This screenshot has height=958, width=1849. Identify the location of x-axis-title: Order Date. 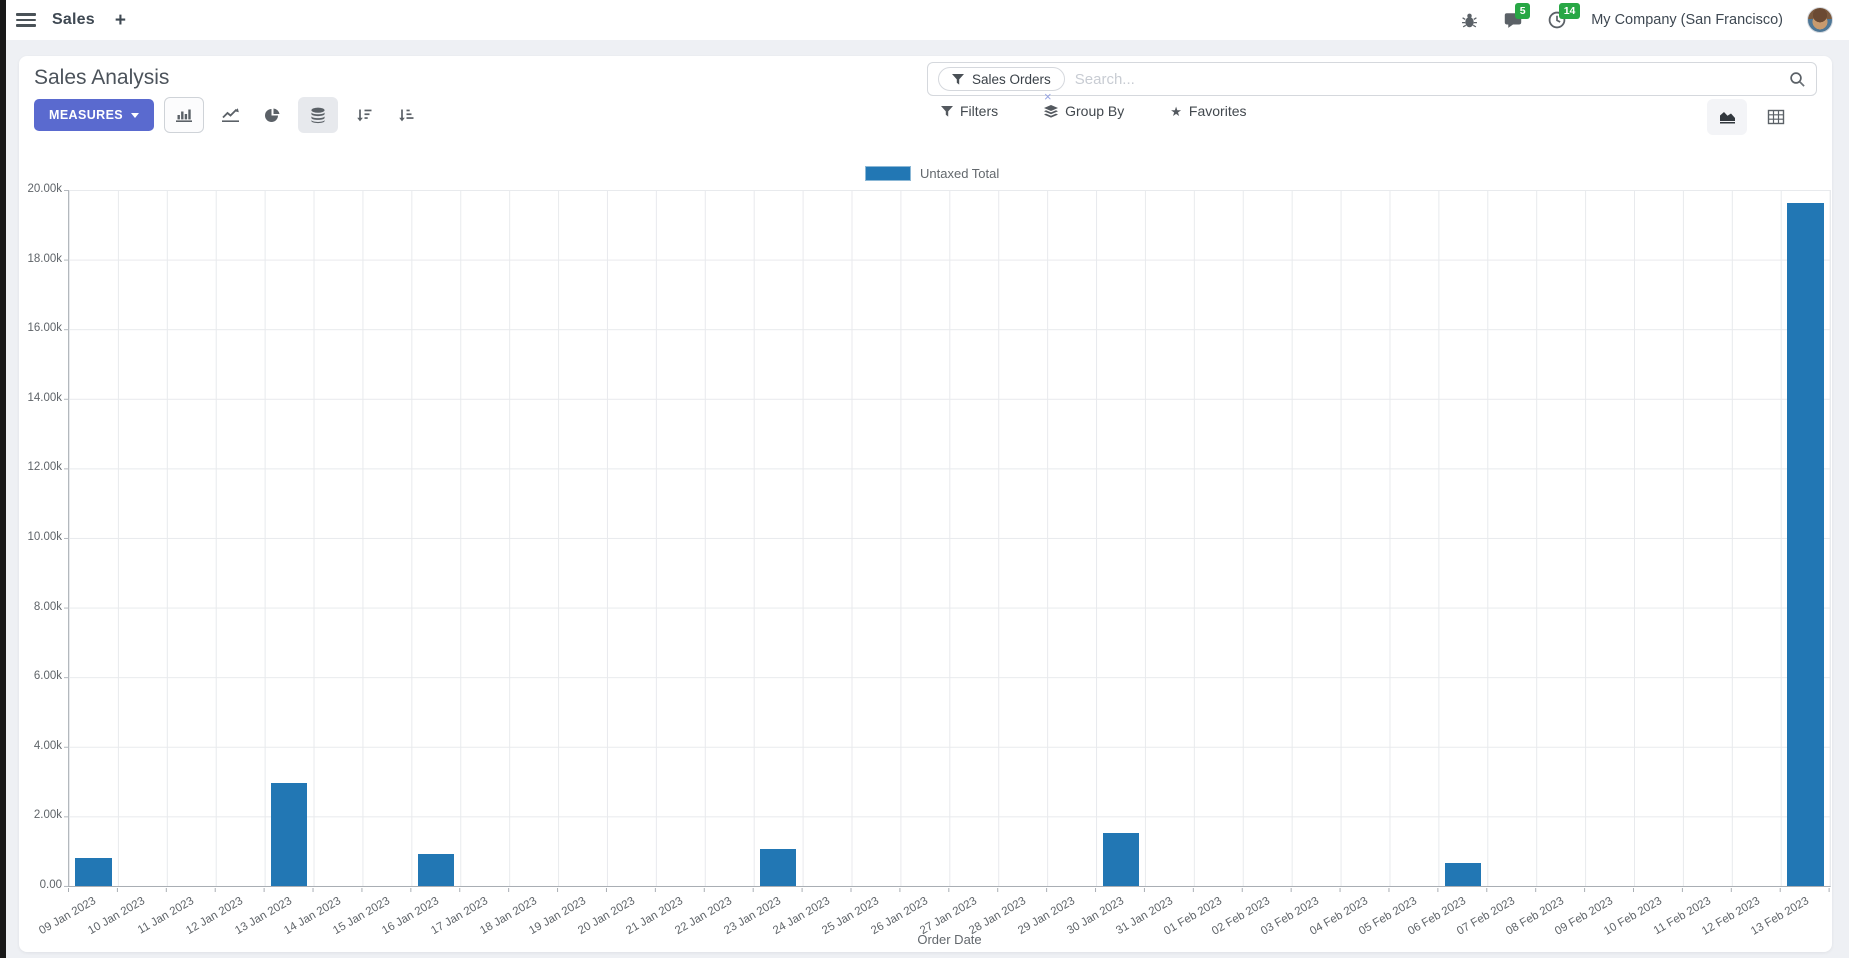
(949, 939).